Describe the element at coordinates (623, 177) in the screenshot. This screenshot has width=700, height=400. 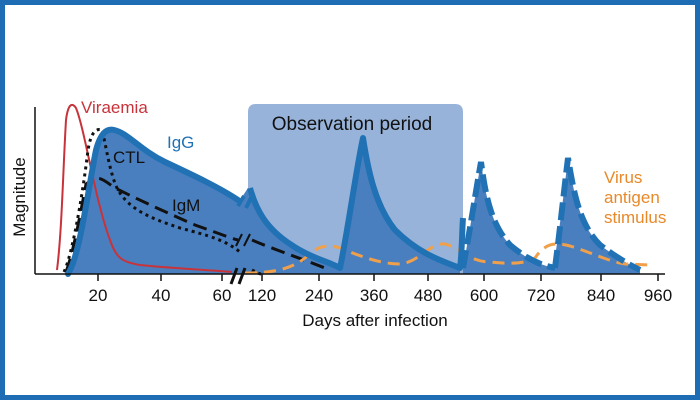
I see `virus-antigen-label-line-1: Virus` at that location.